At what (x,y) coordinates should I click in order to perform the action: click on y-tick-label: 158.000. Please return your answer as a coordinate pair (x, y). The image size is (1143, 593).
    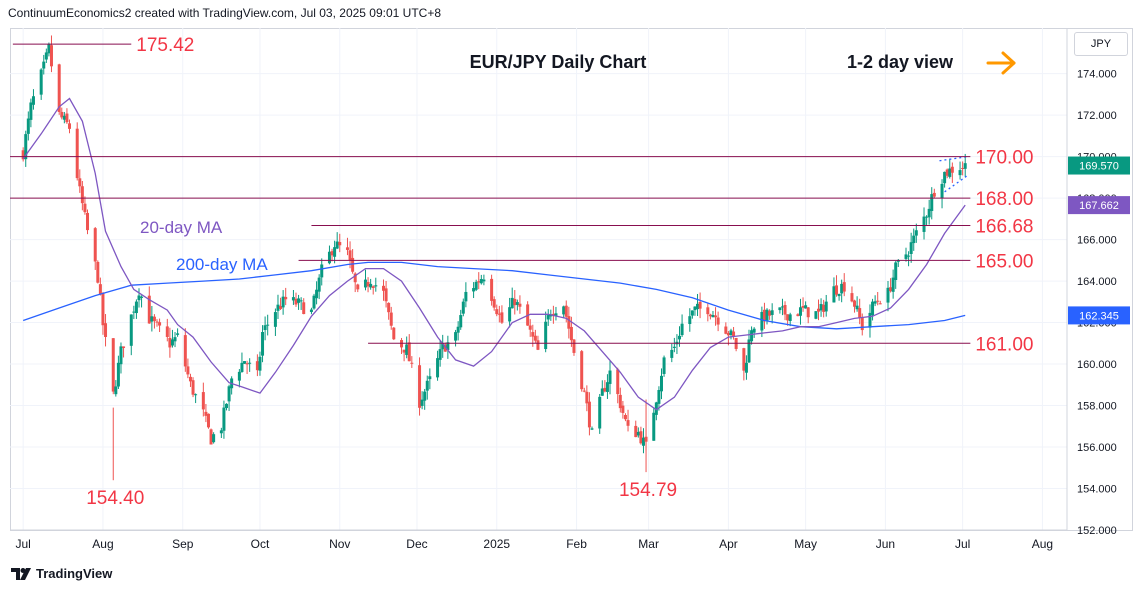
    Looking at the image, I should click on (1097, 407).